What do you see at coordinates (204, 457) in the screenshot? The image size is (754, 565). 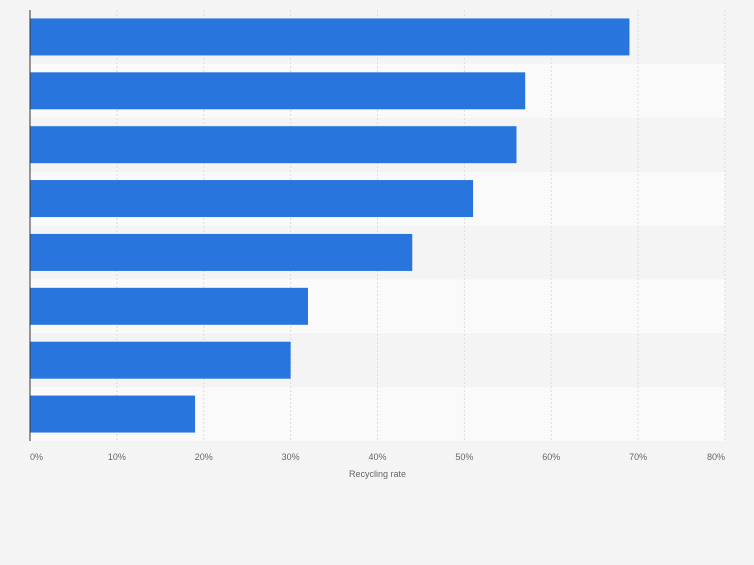 I see `x-tick-label: 20%` at bounding box center [204, 457].